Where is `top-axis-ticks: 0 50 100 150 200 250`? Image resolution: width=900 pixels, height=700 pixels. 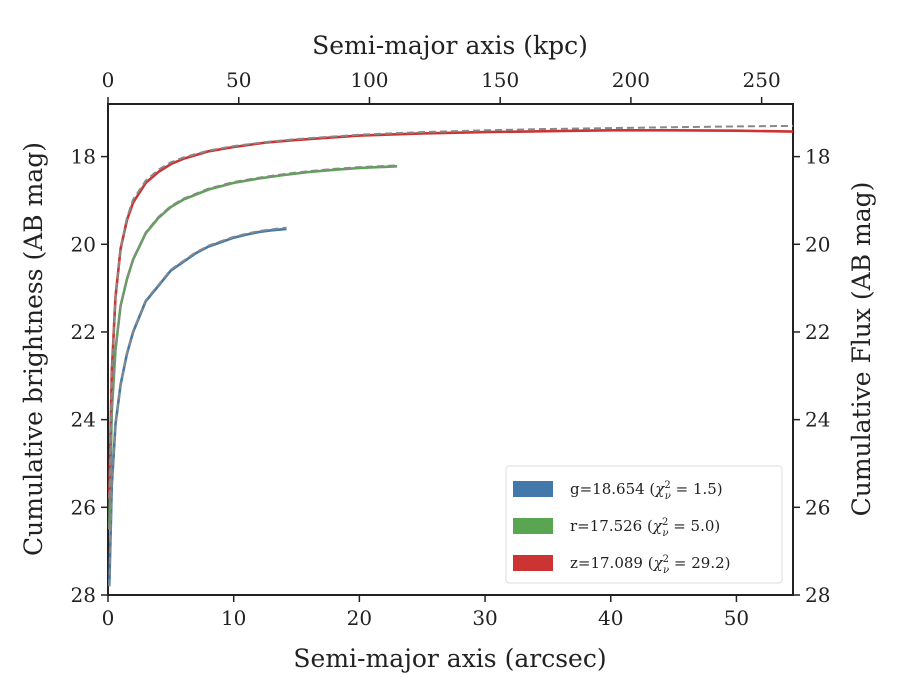
top-axis-ticks: 0 50 100 150 200 250 is located at coordinates (441, 86).